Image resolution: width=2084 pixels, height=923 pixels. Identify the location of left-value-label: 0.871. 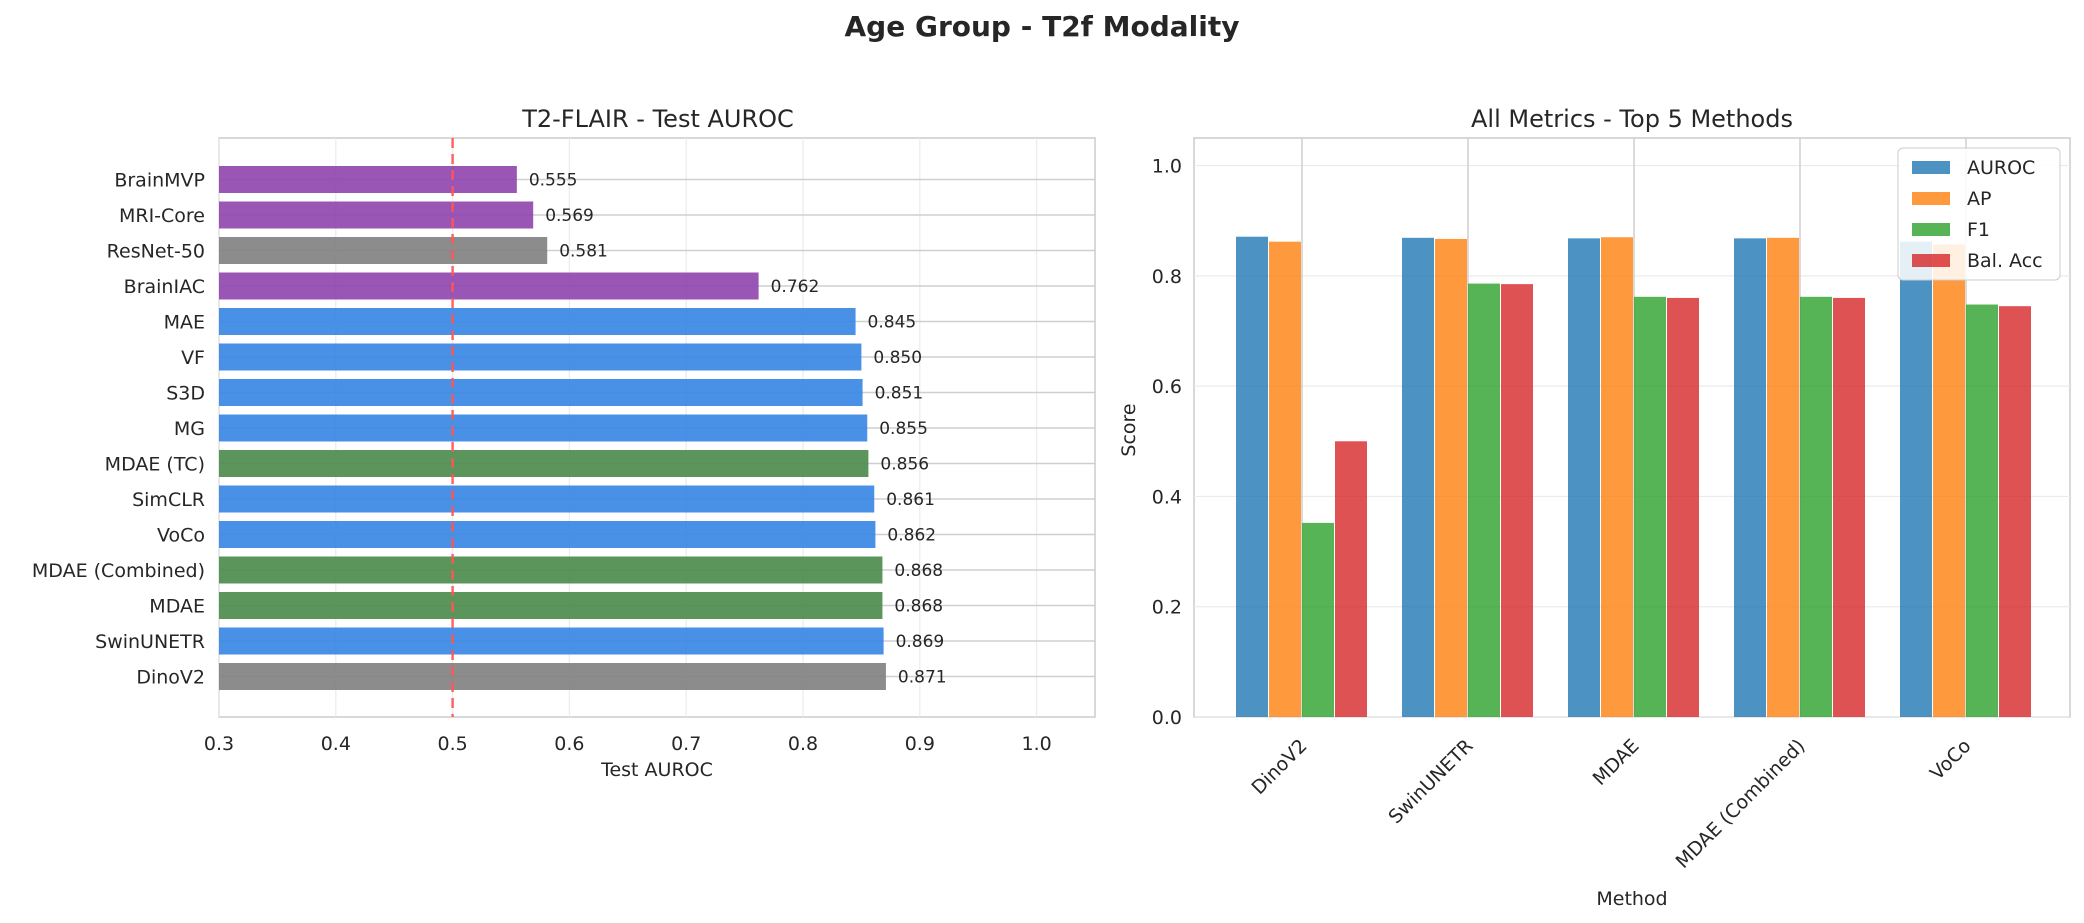
(922, 678).